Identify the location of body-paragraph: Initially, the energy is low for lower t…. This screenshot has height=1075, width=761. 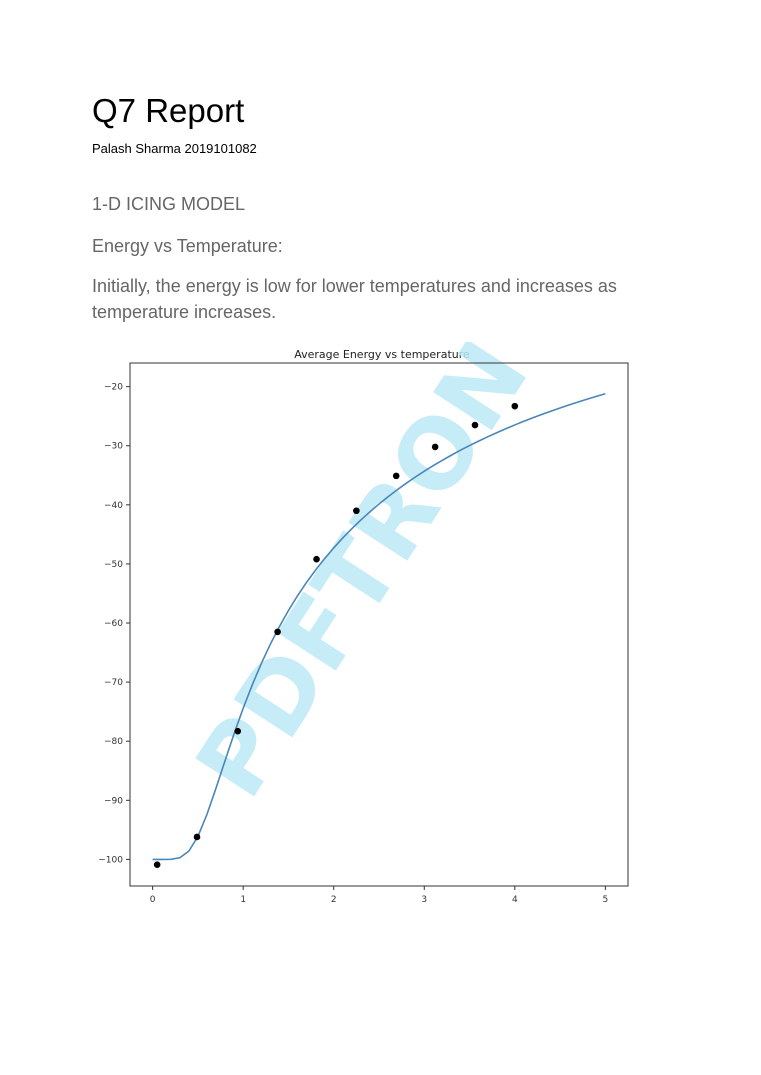
(354, 299).